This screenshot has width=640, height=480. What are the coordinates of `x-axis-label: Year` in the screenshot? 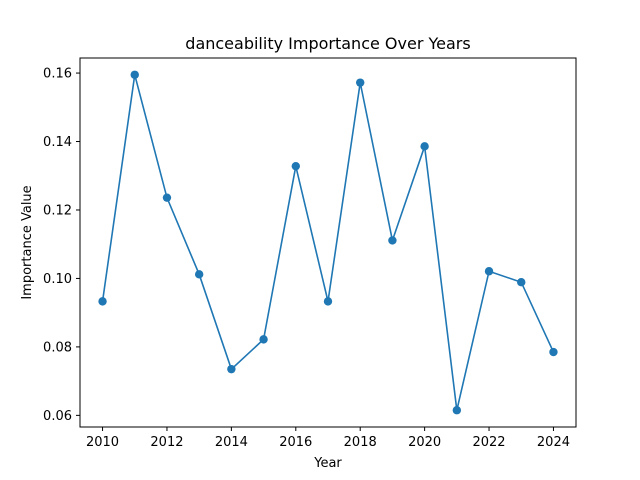 It's located at (327, 463).